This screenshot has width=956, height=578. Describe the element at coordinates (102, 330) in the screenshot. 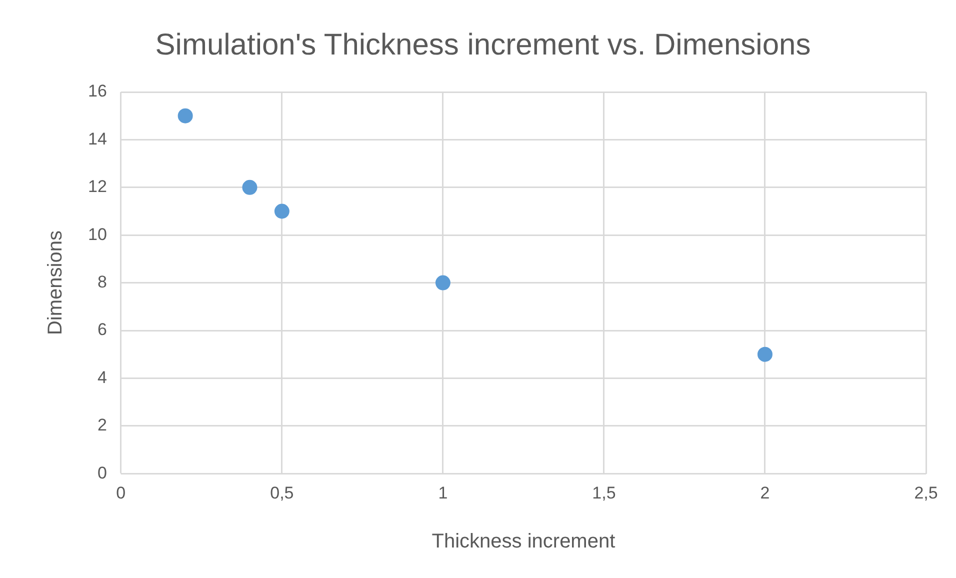

I see `y-tick-label: 6` at that location.